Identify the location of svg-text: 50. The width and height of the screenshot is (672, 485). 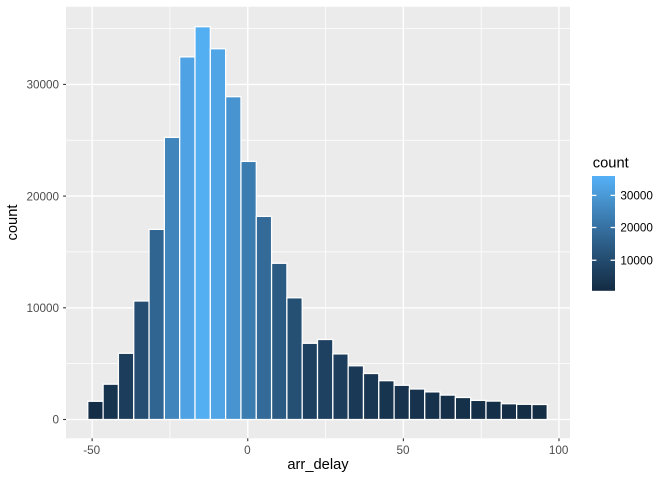
(403, 450).